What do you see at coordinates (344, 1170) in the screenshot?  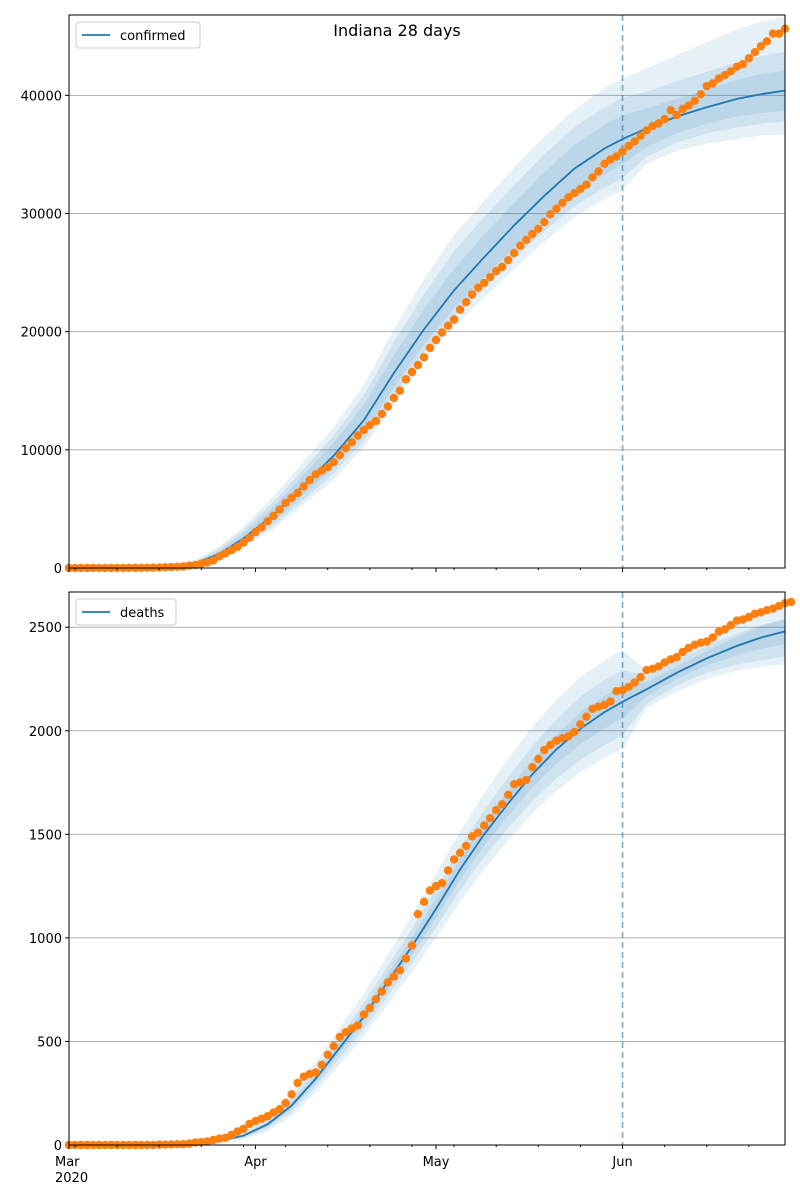 I see `x-axis: Mar Apr May Jun 2020` at bounding box center [344, 1170].